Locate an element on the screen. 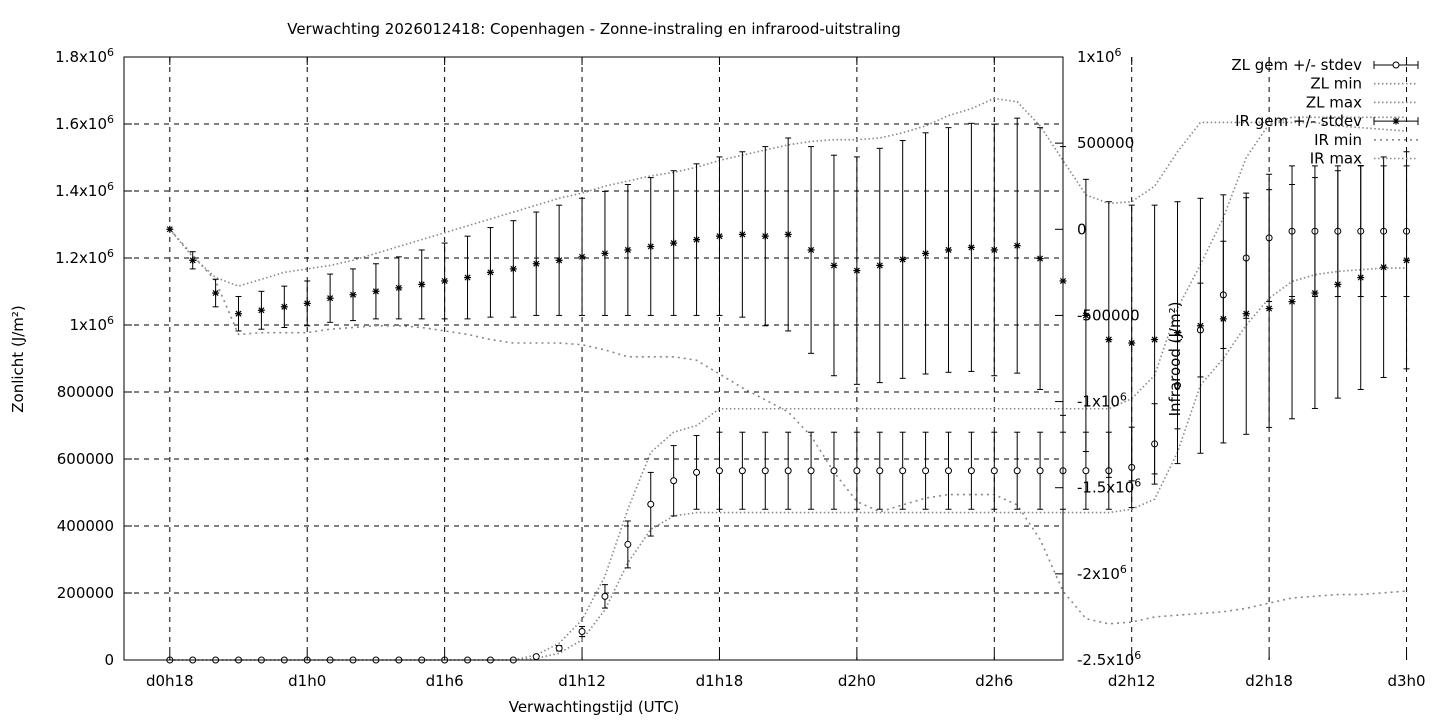  x-tick-label: d2h12 is located at coordinates (1132, 681).